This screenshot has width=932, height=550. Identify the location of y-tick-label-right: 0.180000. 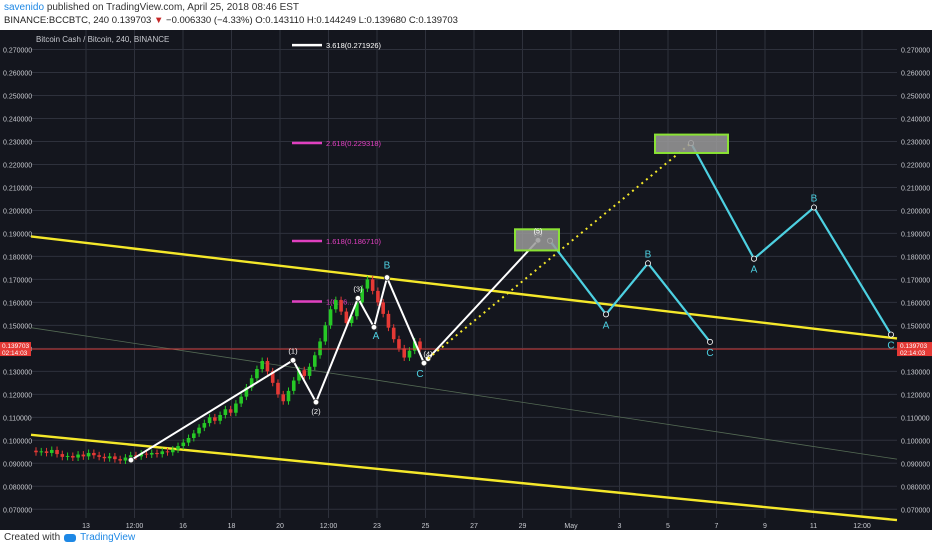
(915, 257).